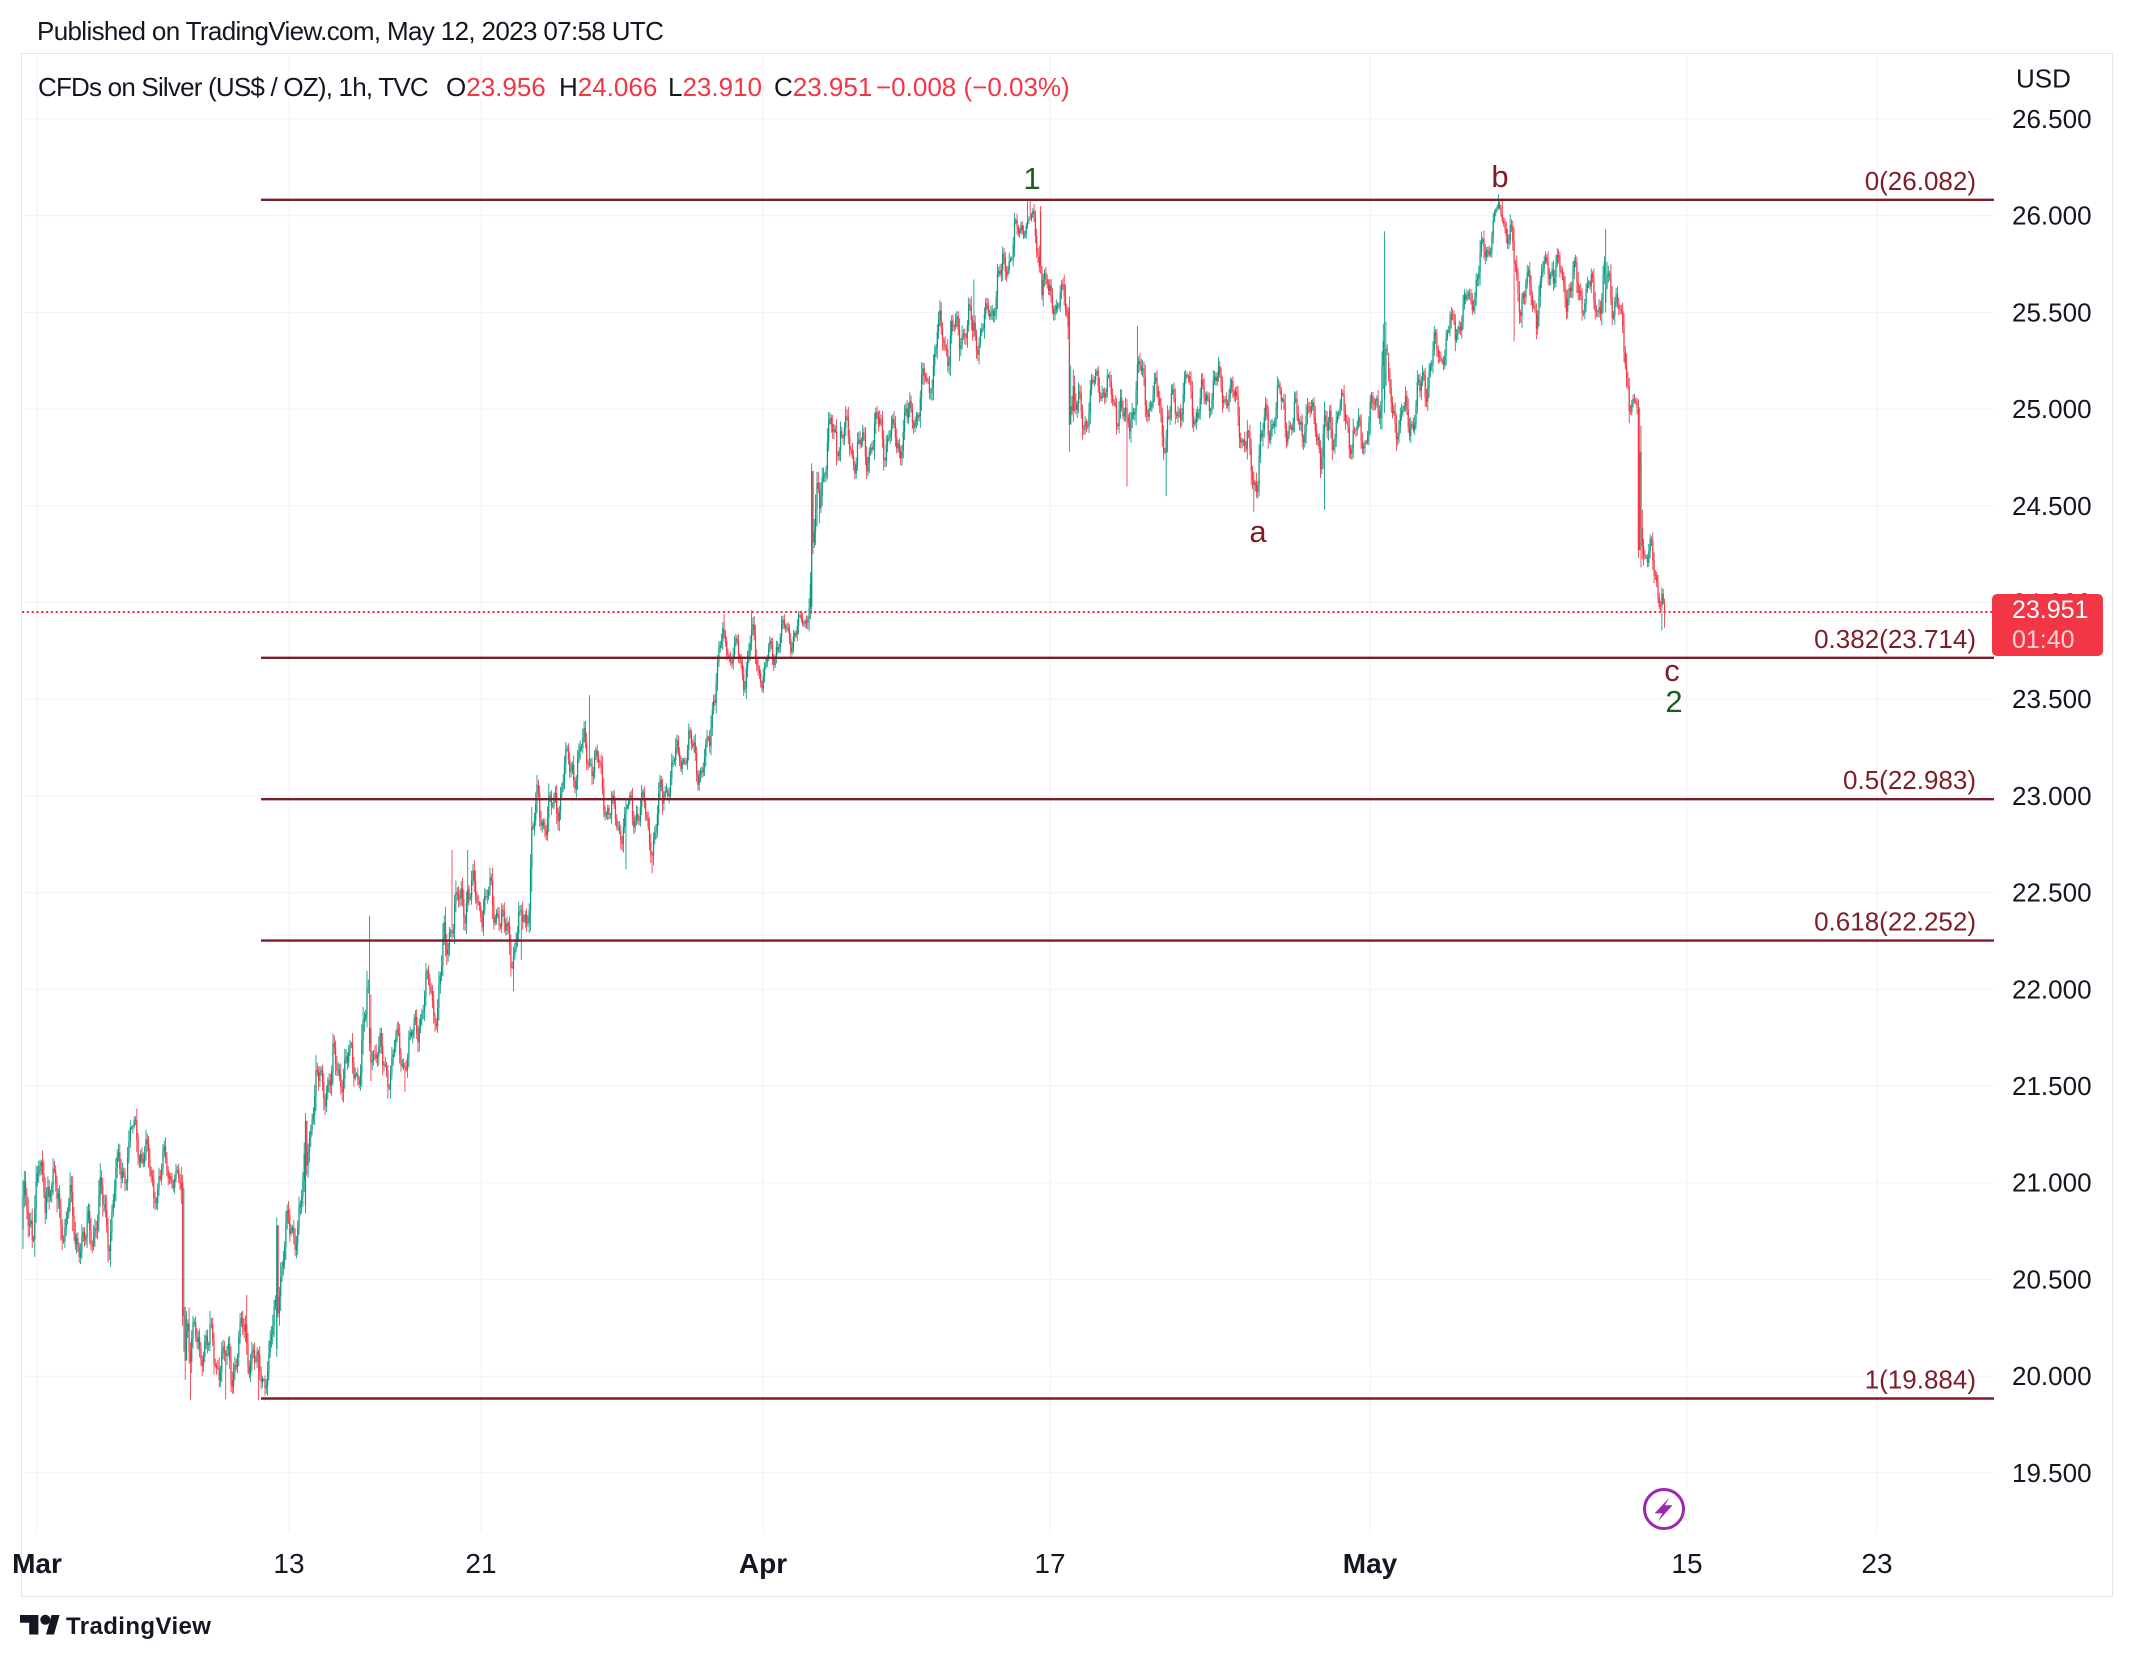  What do you see at coordinates (2052, 119) in the screenshot?
I see `svg-text: 26.500` at bounding box center [2052, 119].